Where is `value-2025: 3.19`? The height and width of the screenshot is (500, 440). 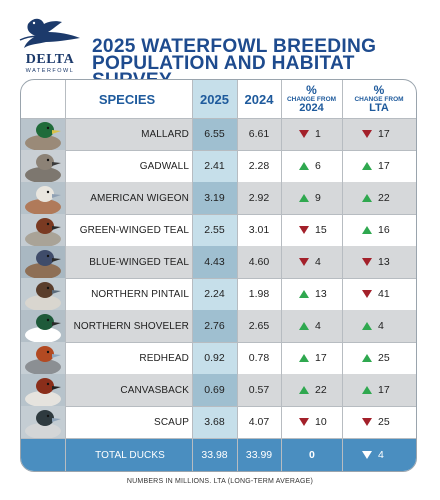
value-2025: 3.19 is located at coordinates (214, 198).